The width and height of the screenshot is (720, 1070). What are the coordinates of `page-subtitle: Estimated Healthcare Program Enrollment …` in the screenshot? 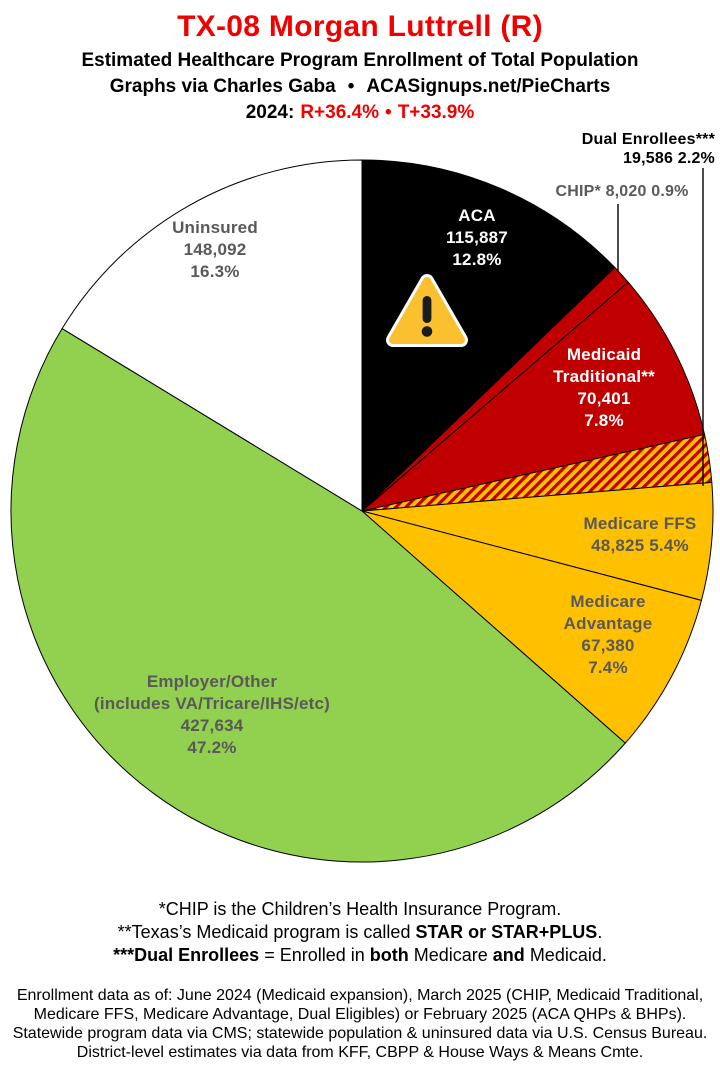 It's located at (360, 60).